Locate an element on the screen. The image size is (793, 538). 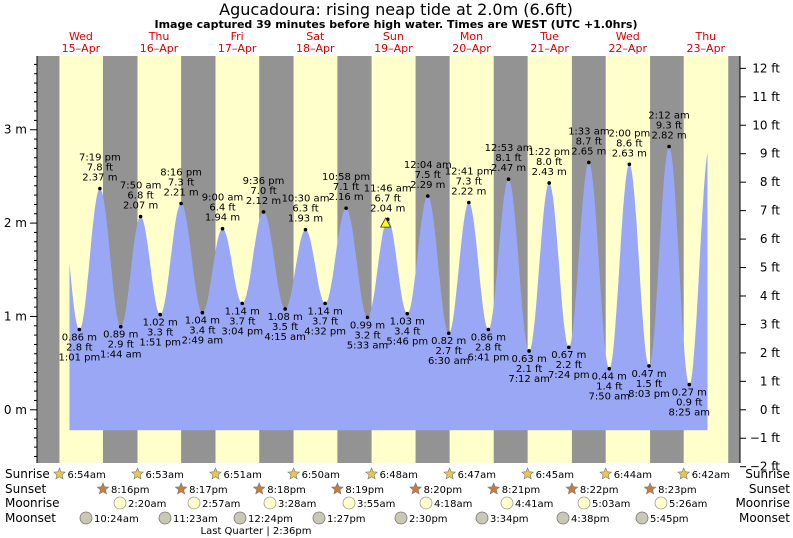
moonrise-time: 4:18am is located at coordinates (453, 504).